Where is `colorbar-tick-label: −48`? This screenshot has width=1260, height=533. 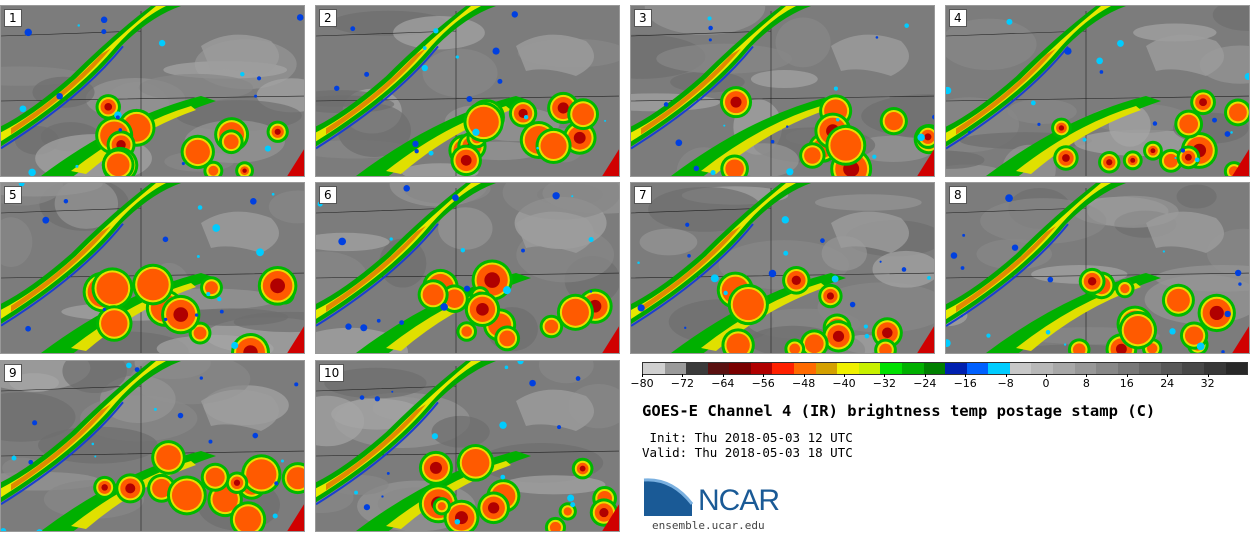
colorbar-tick-label: −48 is located at coordinates (803, 383).